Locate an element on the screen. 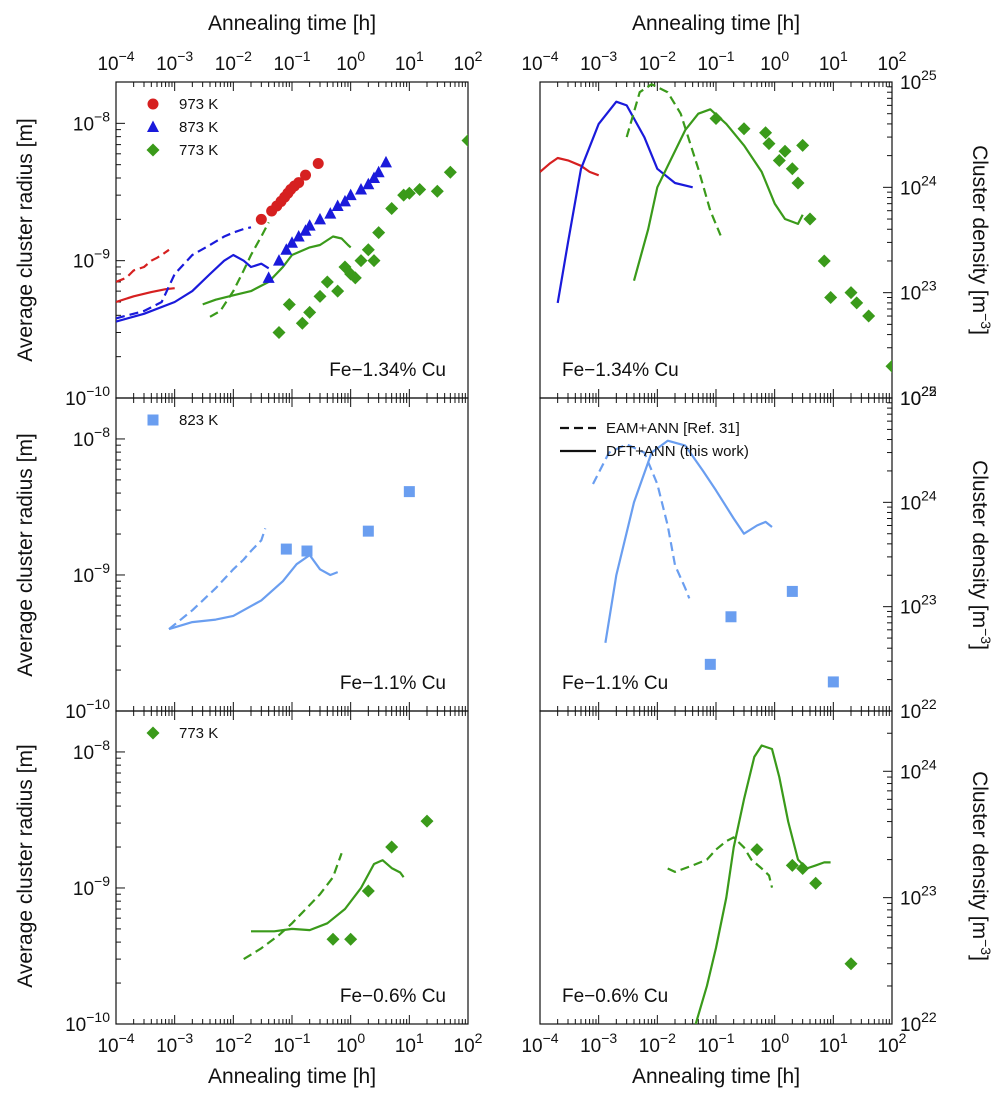 This screenshot has height=1096, width=1002. top-xlabel-left: Annealing time [h] is located at coordinates (292, 23).